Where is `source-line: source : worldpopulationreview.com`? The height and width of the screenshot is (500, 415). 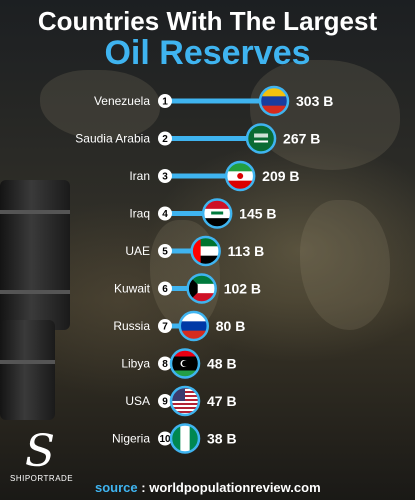
source-line: source : worldpopulationreview.com is located at coordinates (208, 487).